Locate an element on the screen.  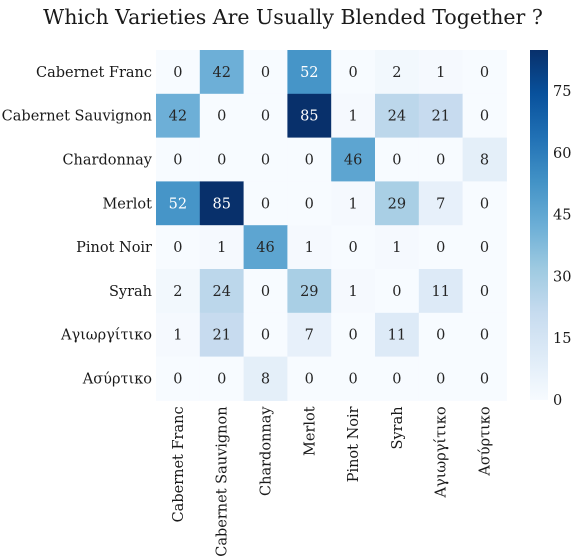
row-tick-label: Syrah is located at coordinates (130, 292).